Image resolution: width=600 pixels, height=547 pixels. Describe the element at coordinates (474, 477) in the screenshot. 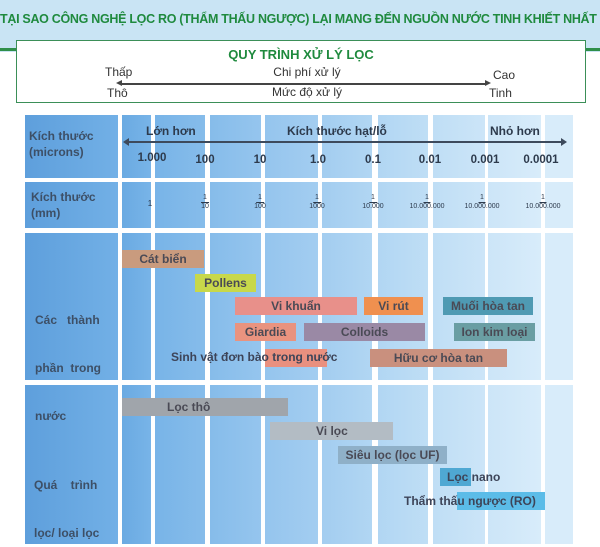

I see `filter-nano: Lọc nano` at that location.